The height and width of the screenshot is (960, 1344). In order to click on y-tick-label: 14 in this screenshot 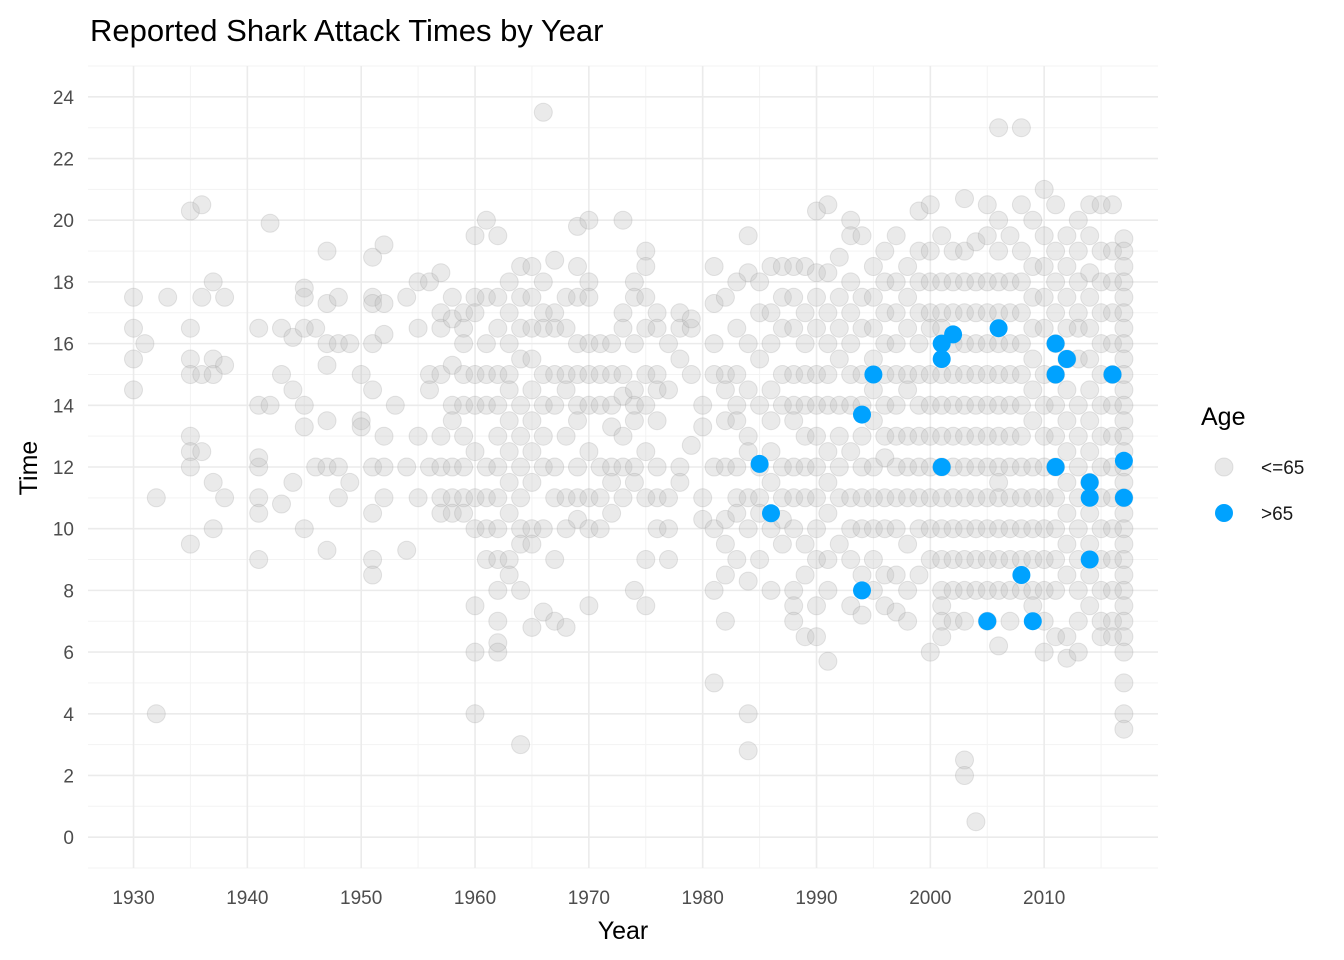, I will do `click(64, 406)`.